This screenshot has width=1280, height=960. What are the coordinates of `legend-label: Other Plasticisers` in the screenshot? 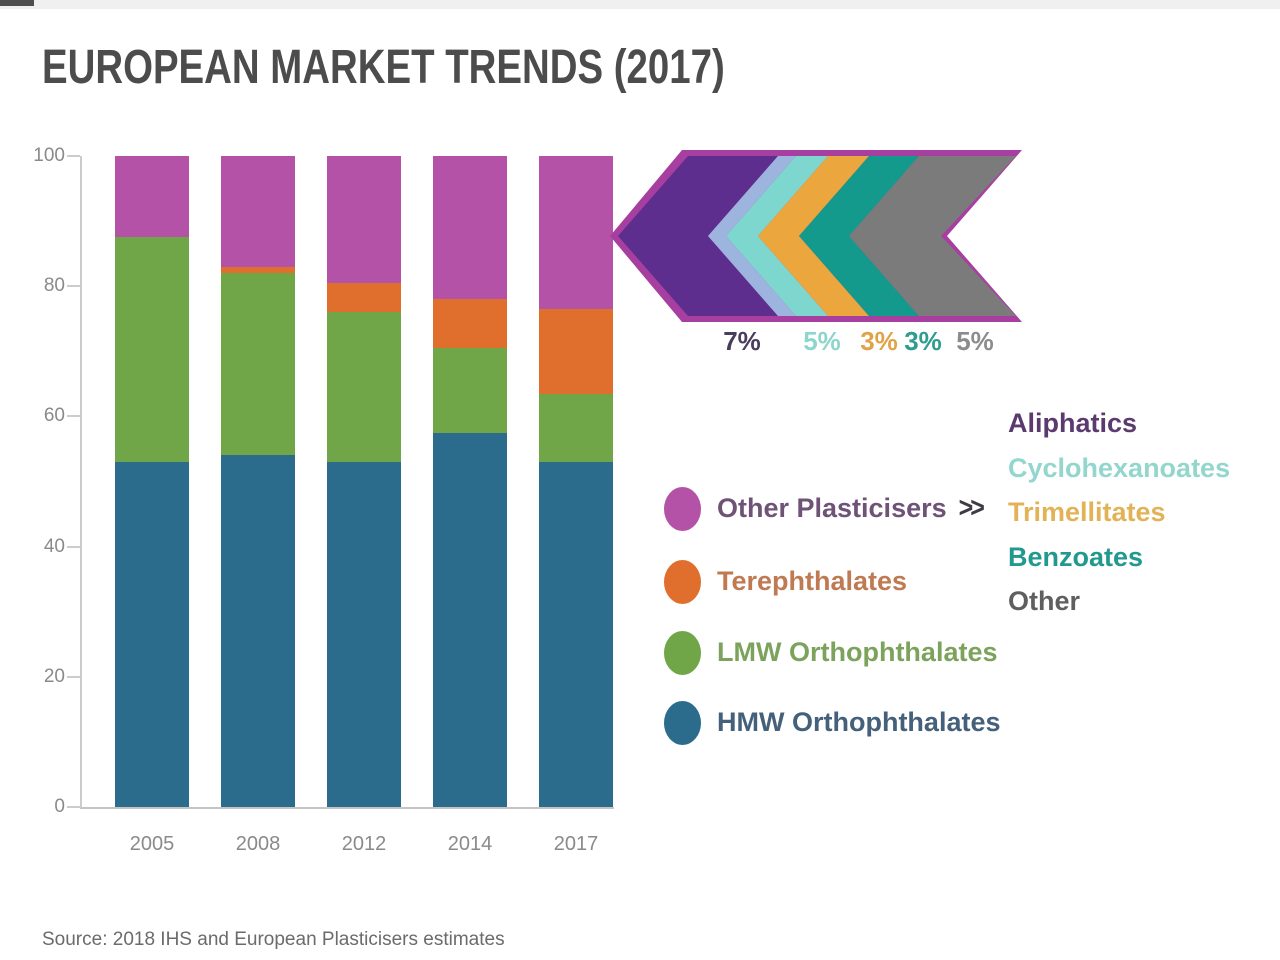 It's located at (832, 508).